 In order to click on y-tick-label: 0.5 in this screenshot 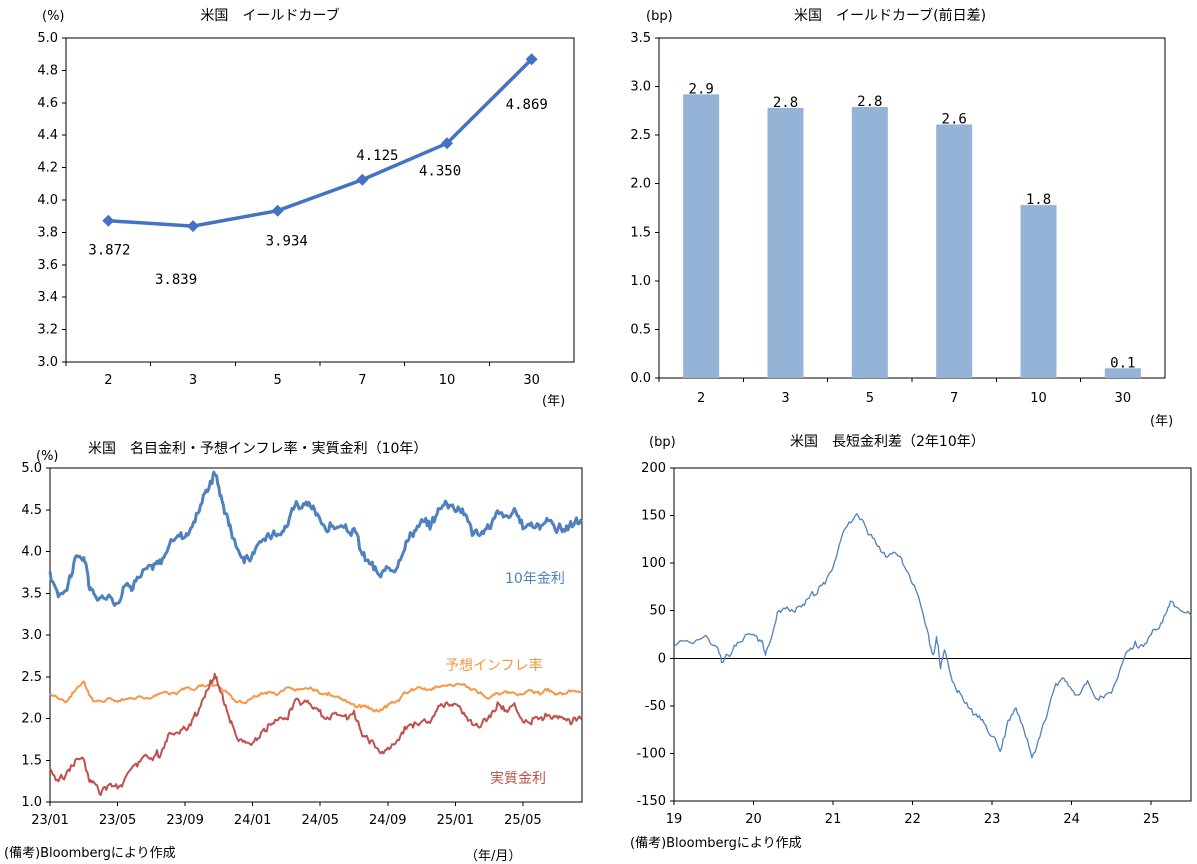, I will do `click(640, 329)`.